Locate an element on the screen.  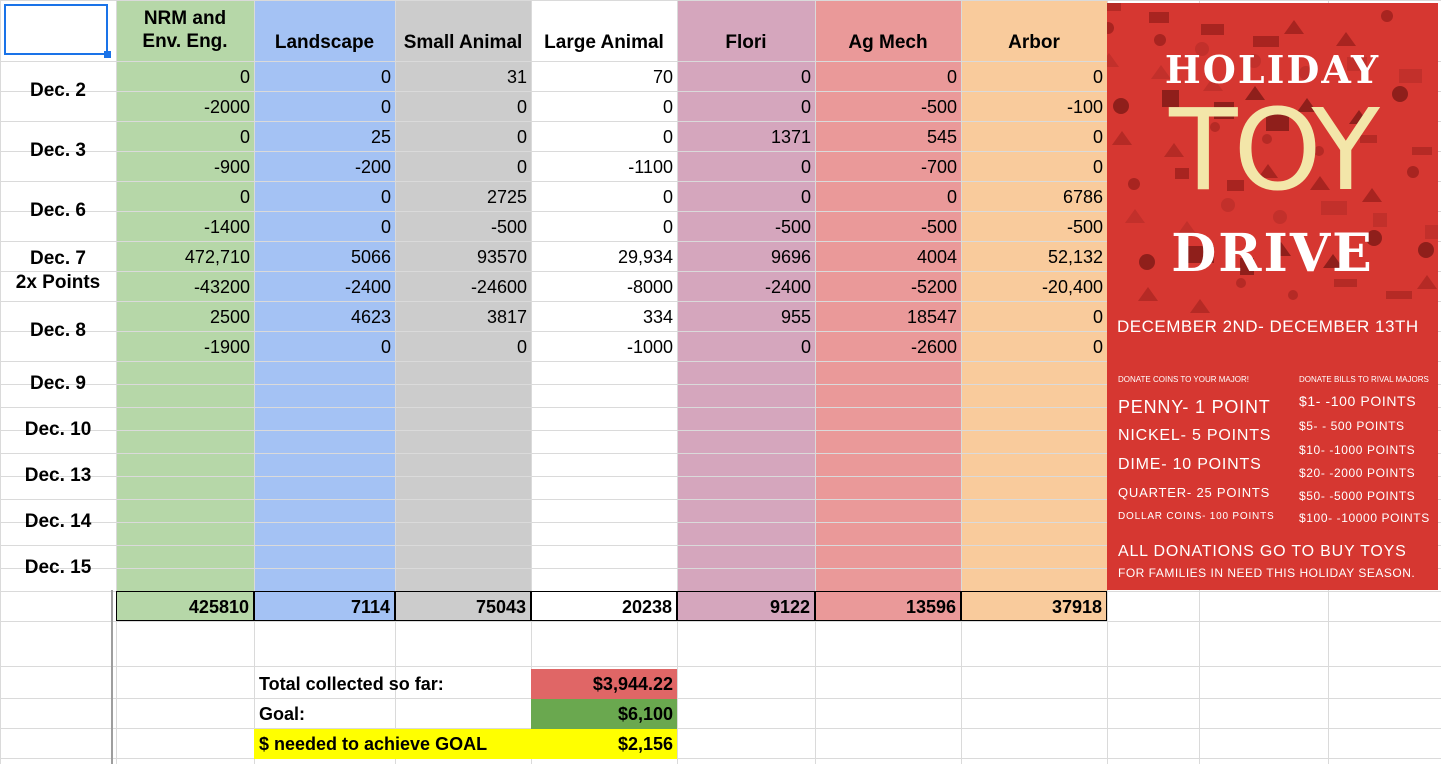
data-cell: 2725 is located at coordinates (506, 197).